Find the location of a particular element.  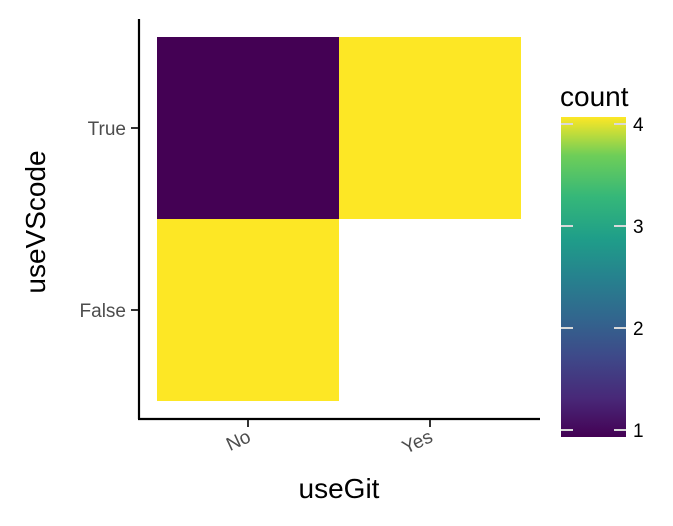

y-tick-label: True is located at coordinates (107, 129).